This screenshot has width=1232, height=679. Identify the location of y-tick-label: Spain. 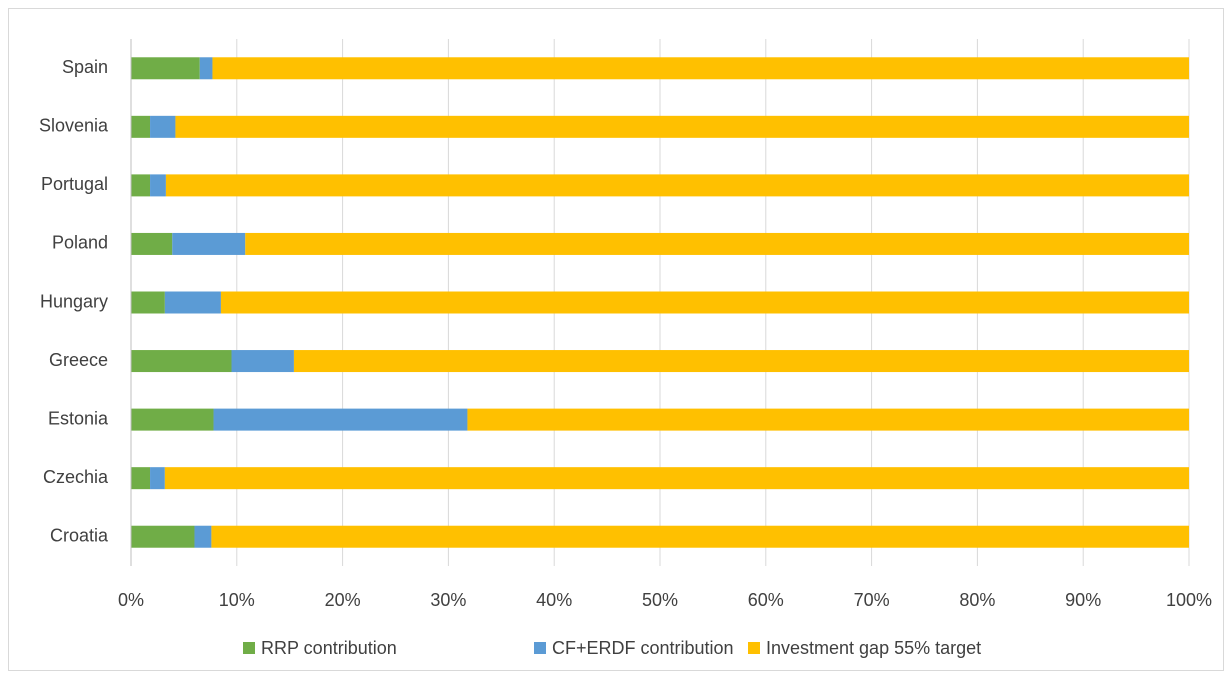
(85, 67).